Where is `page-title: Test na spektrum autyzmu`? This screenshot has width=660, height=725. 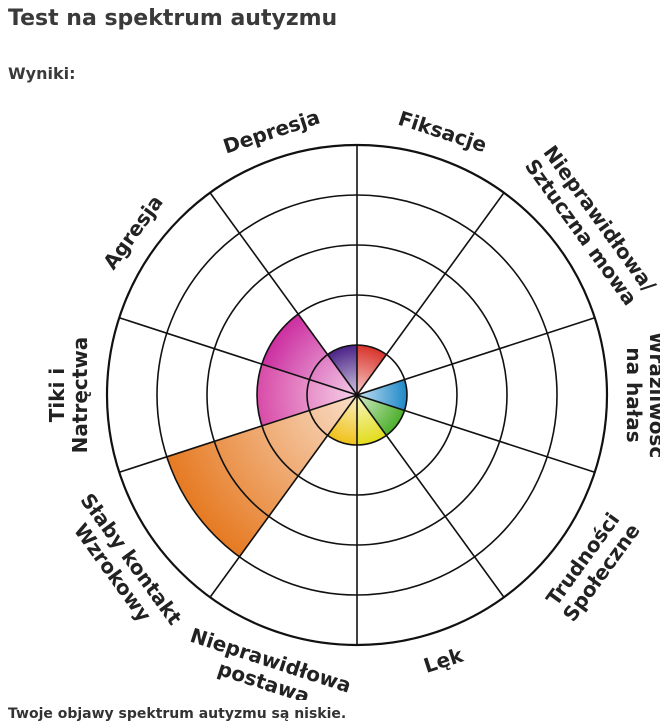 page-title: Test na spektrum autyzmu is located at coordinates (173, 18).